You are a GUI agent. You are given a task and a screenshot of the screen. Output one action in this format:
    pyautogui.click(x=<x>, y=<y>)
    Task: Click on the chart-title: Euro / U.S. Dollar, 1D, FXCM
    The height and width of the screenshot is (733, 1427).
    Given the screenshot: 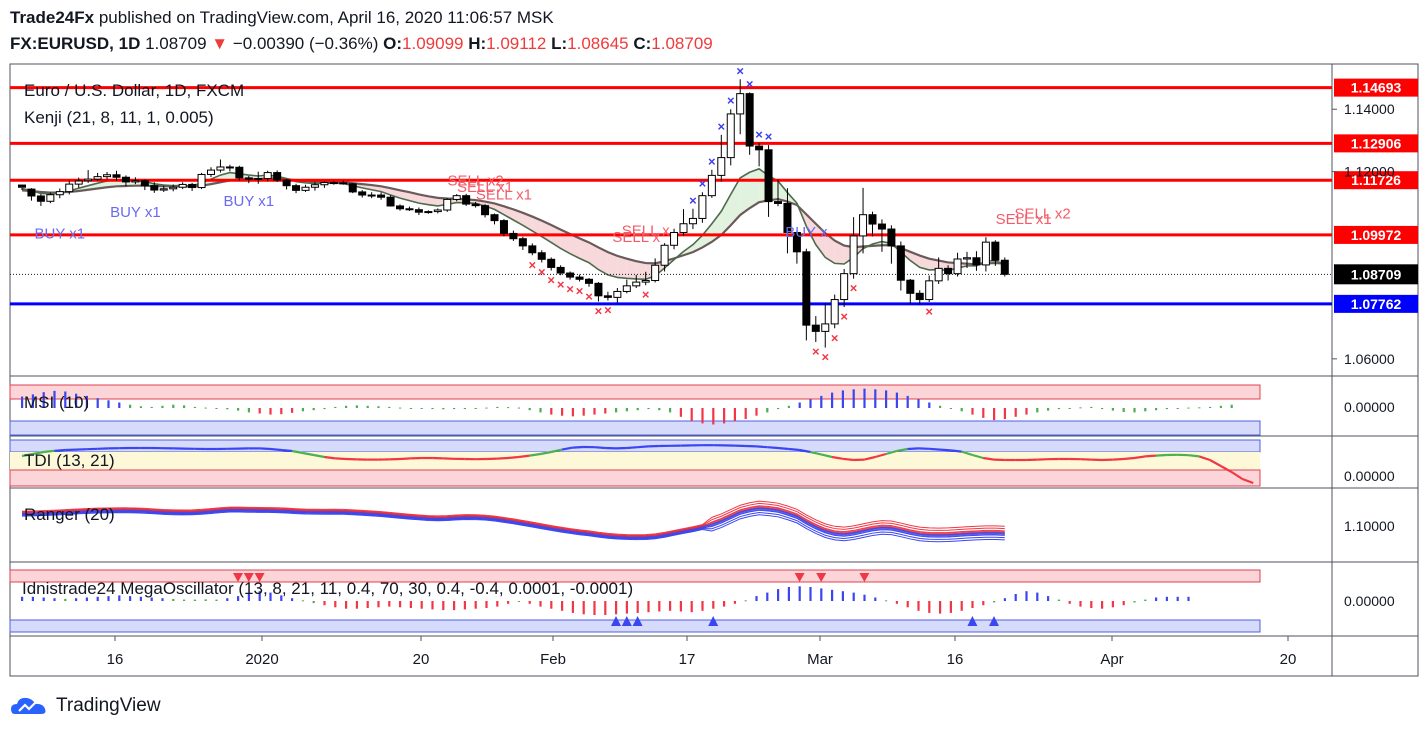 What is the action you would take?
    pyautogui.click(x=134, y=90)
    